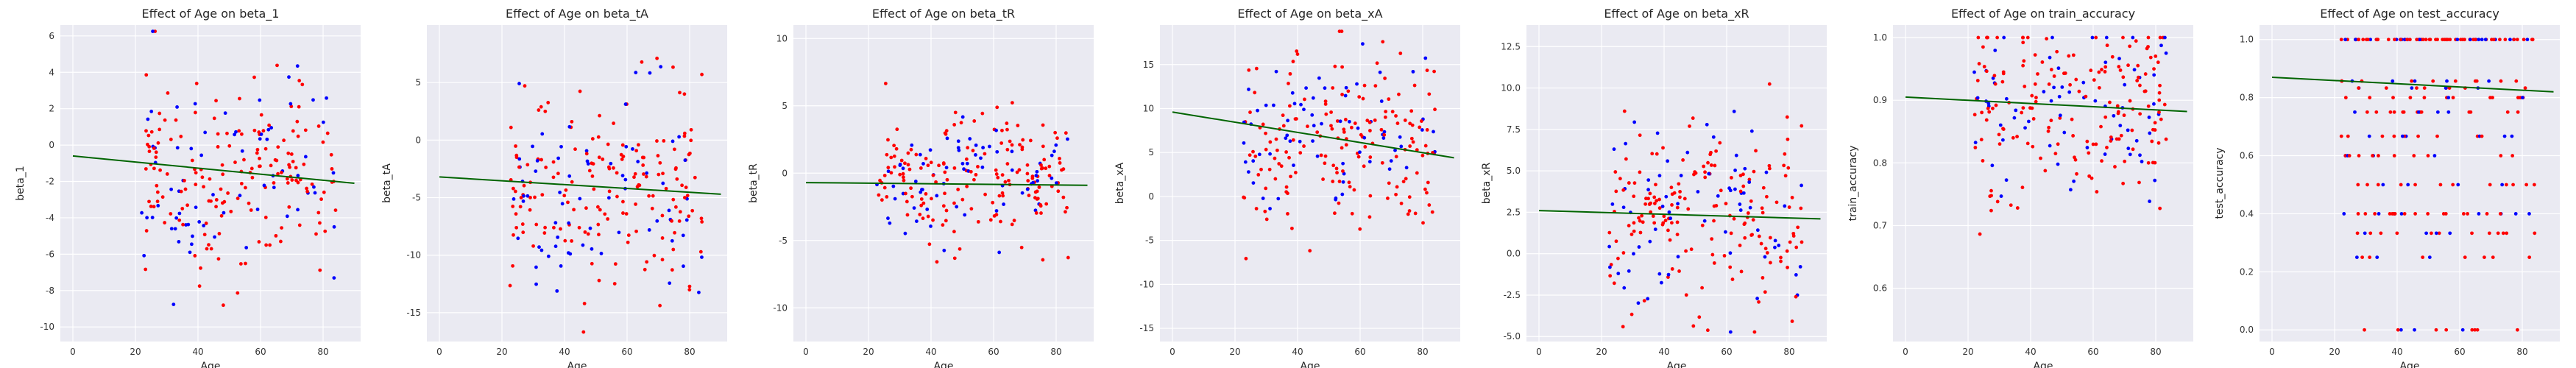 Image resolution: width=2576 pixels, height=368 pixels. What do you see at coordinates (564, 352) in the screenshot?
I see `x-tick-label: 40` at bounding box center [564, 352].